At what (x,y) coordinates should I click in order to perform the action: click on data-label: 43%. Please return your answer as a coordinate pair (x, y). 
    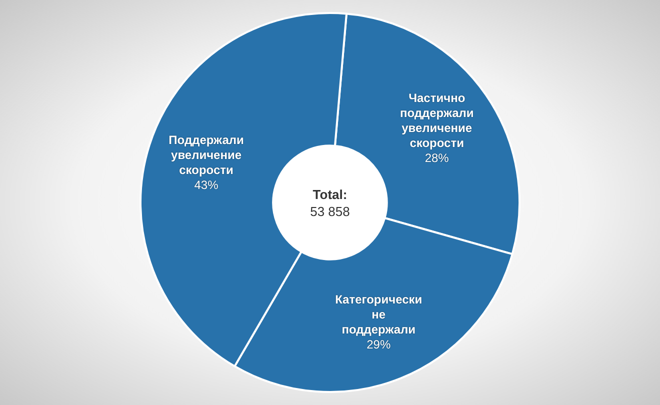
    Looking at the image, I should click on (206, 185).